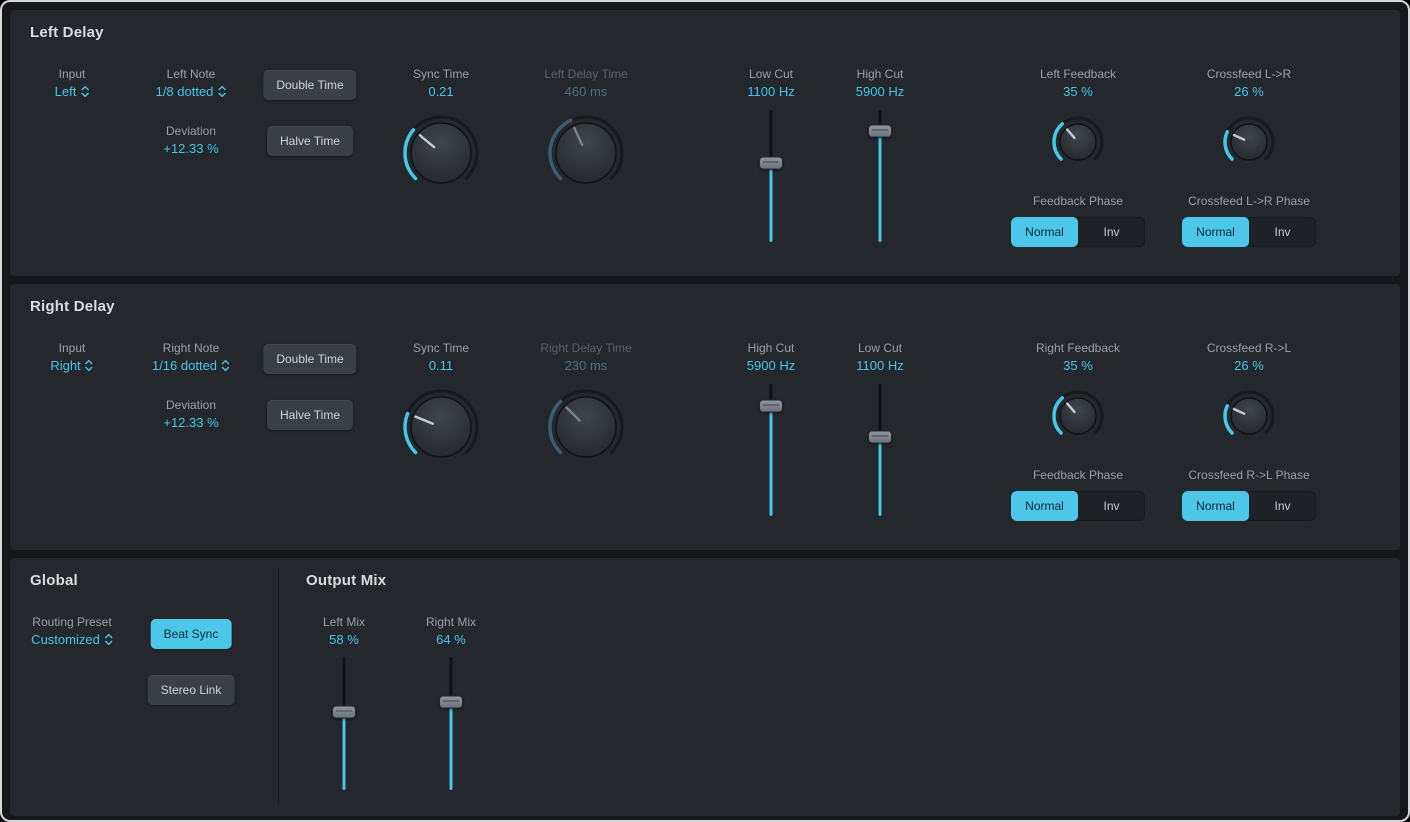 The image size is (1410, 822). What do you see at coordinates (1215, 506) in the screenshot?
I see `crossfeed-rl-phase-normal-button: Normal` at bounding box center [1215, 506].